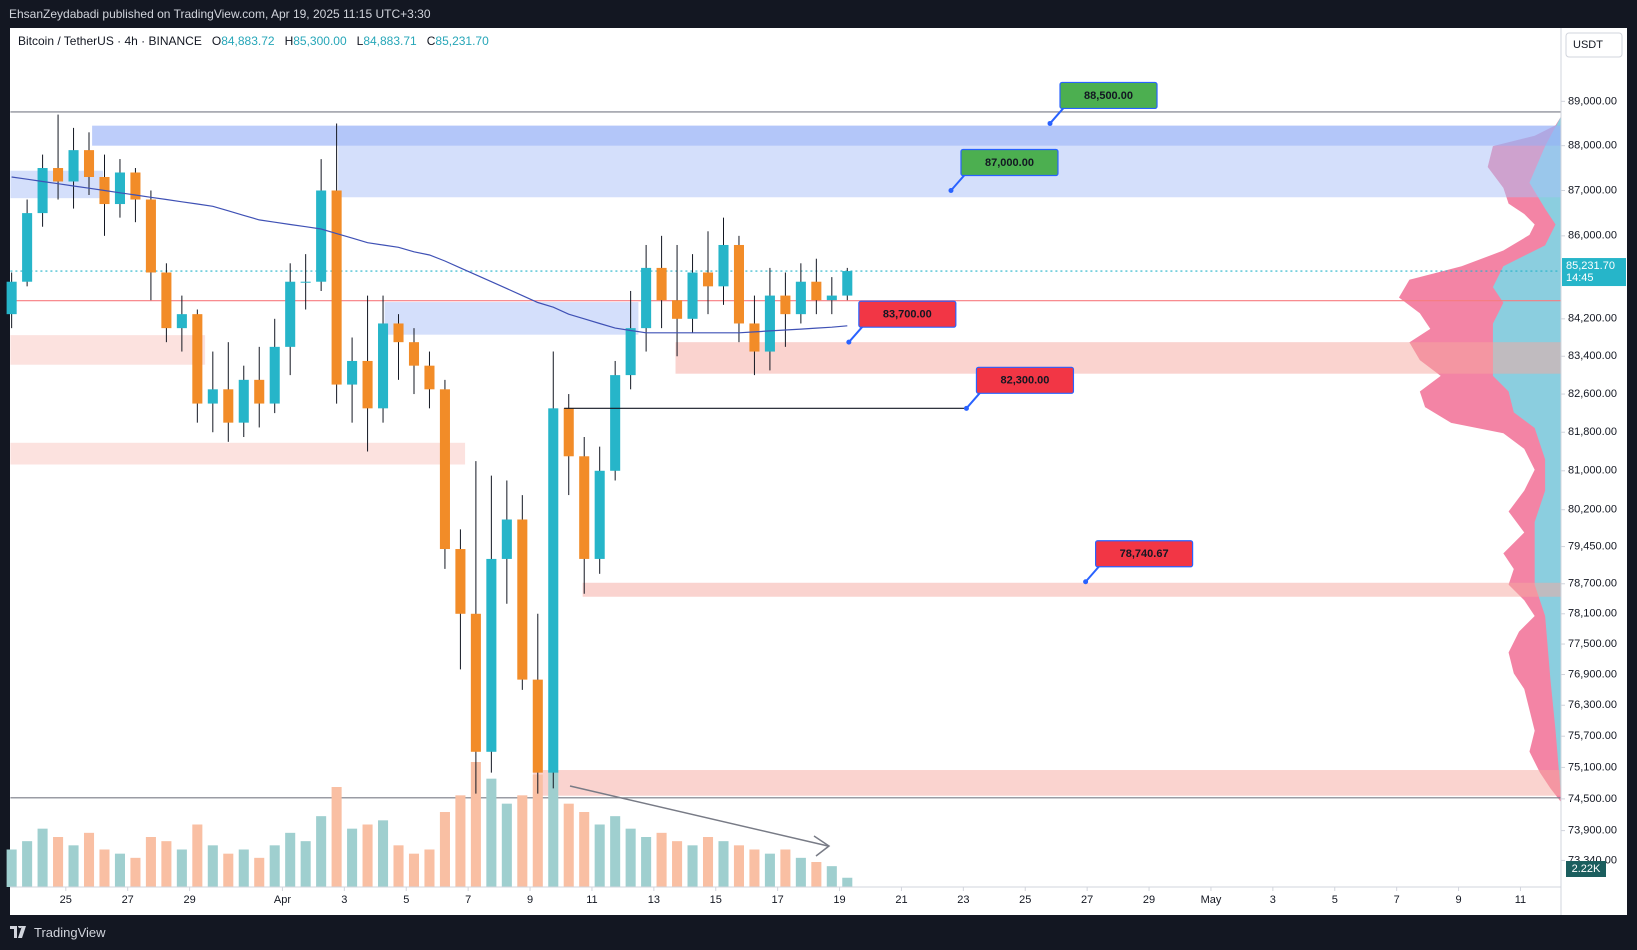  What do you see at coordinates (189, 900) in the screenshot?
I see `x-tick-label: 29` at bounding box center [189, 900].